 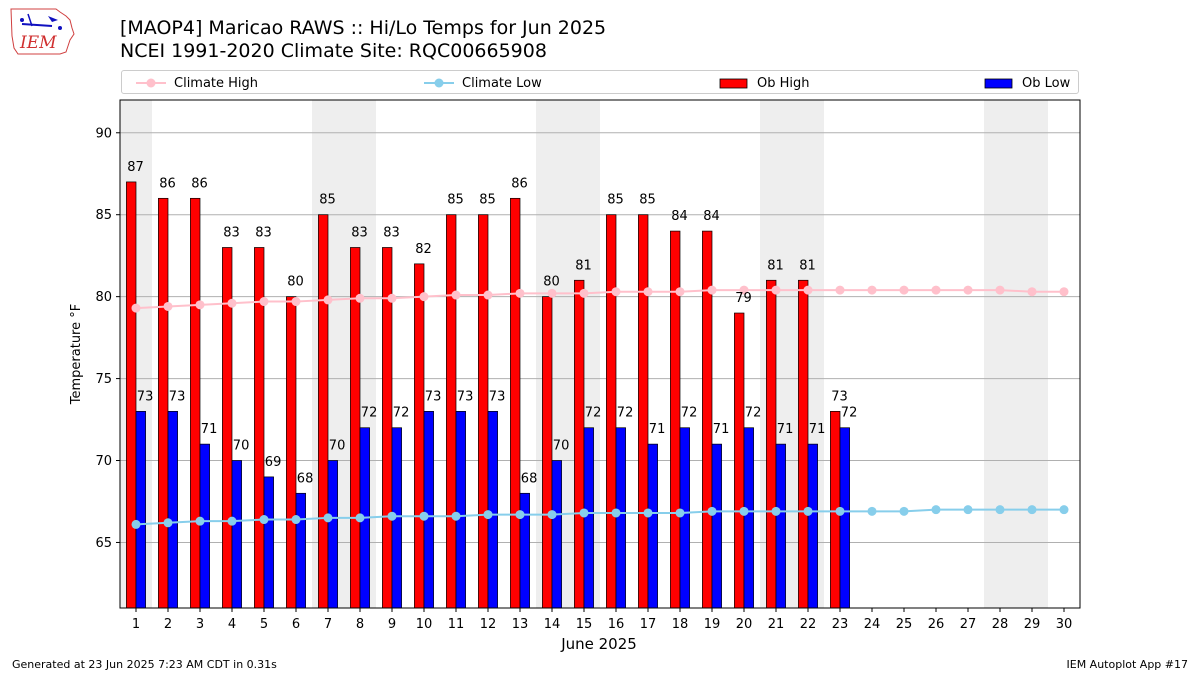 I want to click on x-tick-label-9: 9, so click(x=392, y=624).